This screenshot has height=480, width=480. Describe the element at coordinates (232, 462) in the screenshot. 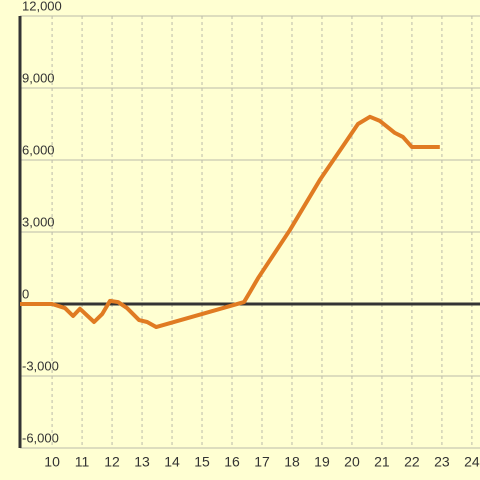

I see `x-tick-label: 16` at that location.